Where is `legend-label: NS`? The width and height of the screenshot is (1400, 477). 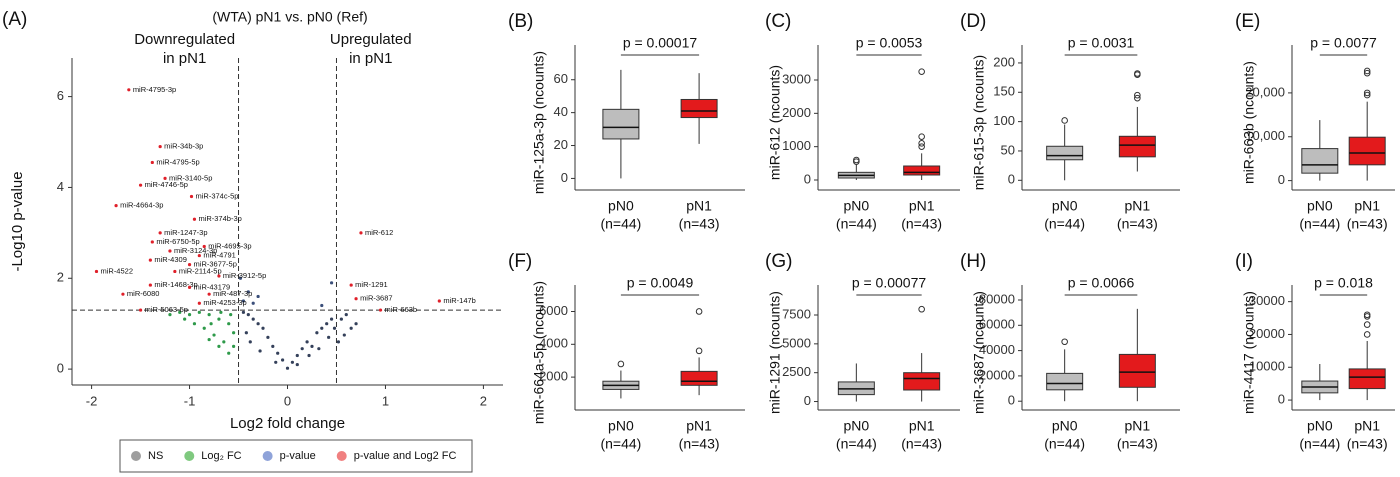 legend-label: NS is located at coordinates (155, 456).